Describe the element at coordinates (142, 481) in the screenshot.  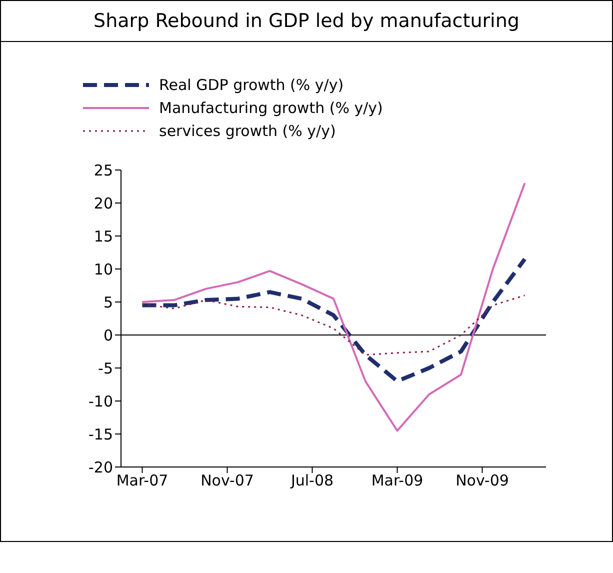
I see `x-tick-label: Mar-07` at that location.